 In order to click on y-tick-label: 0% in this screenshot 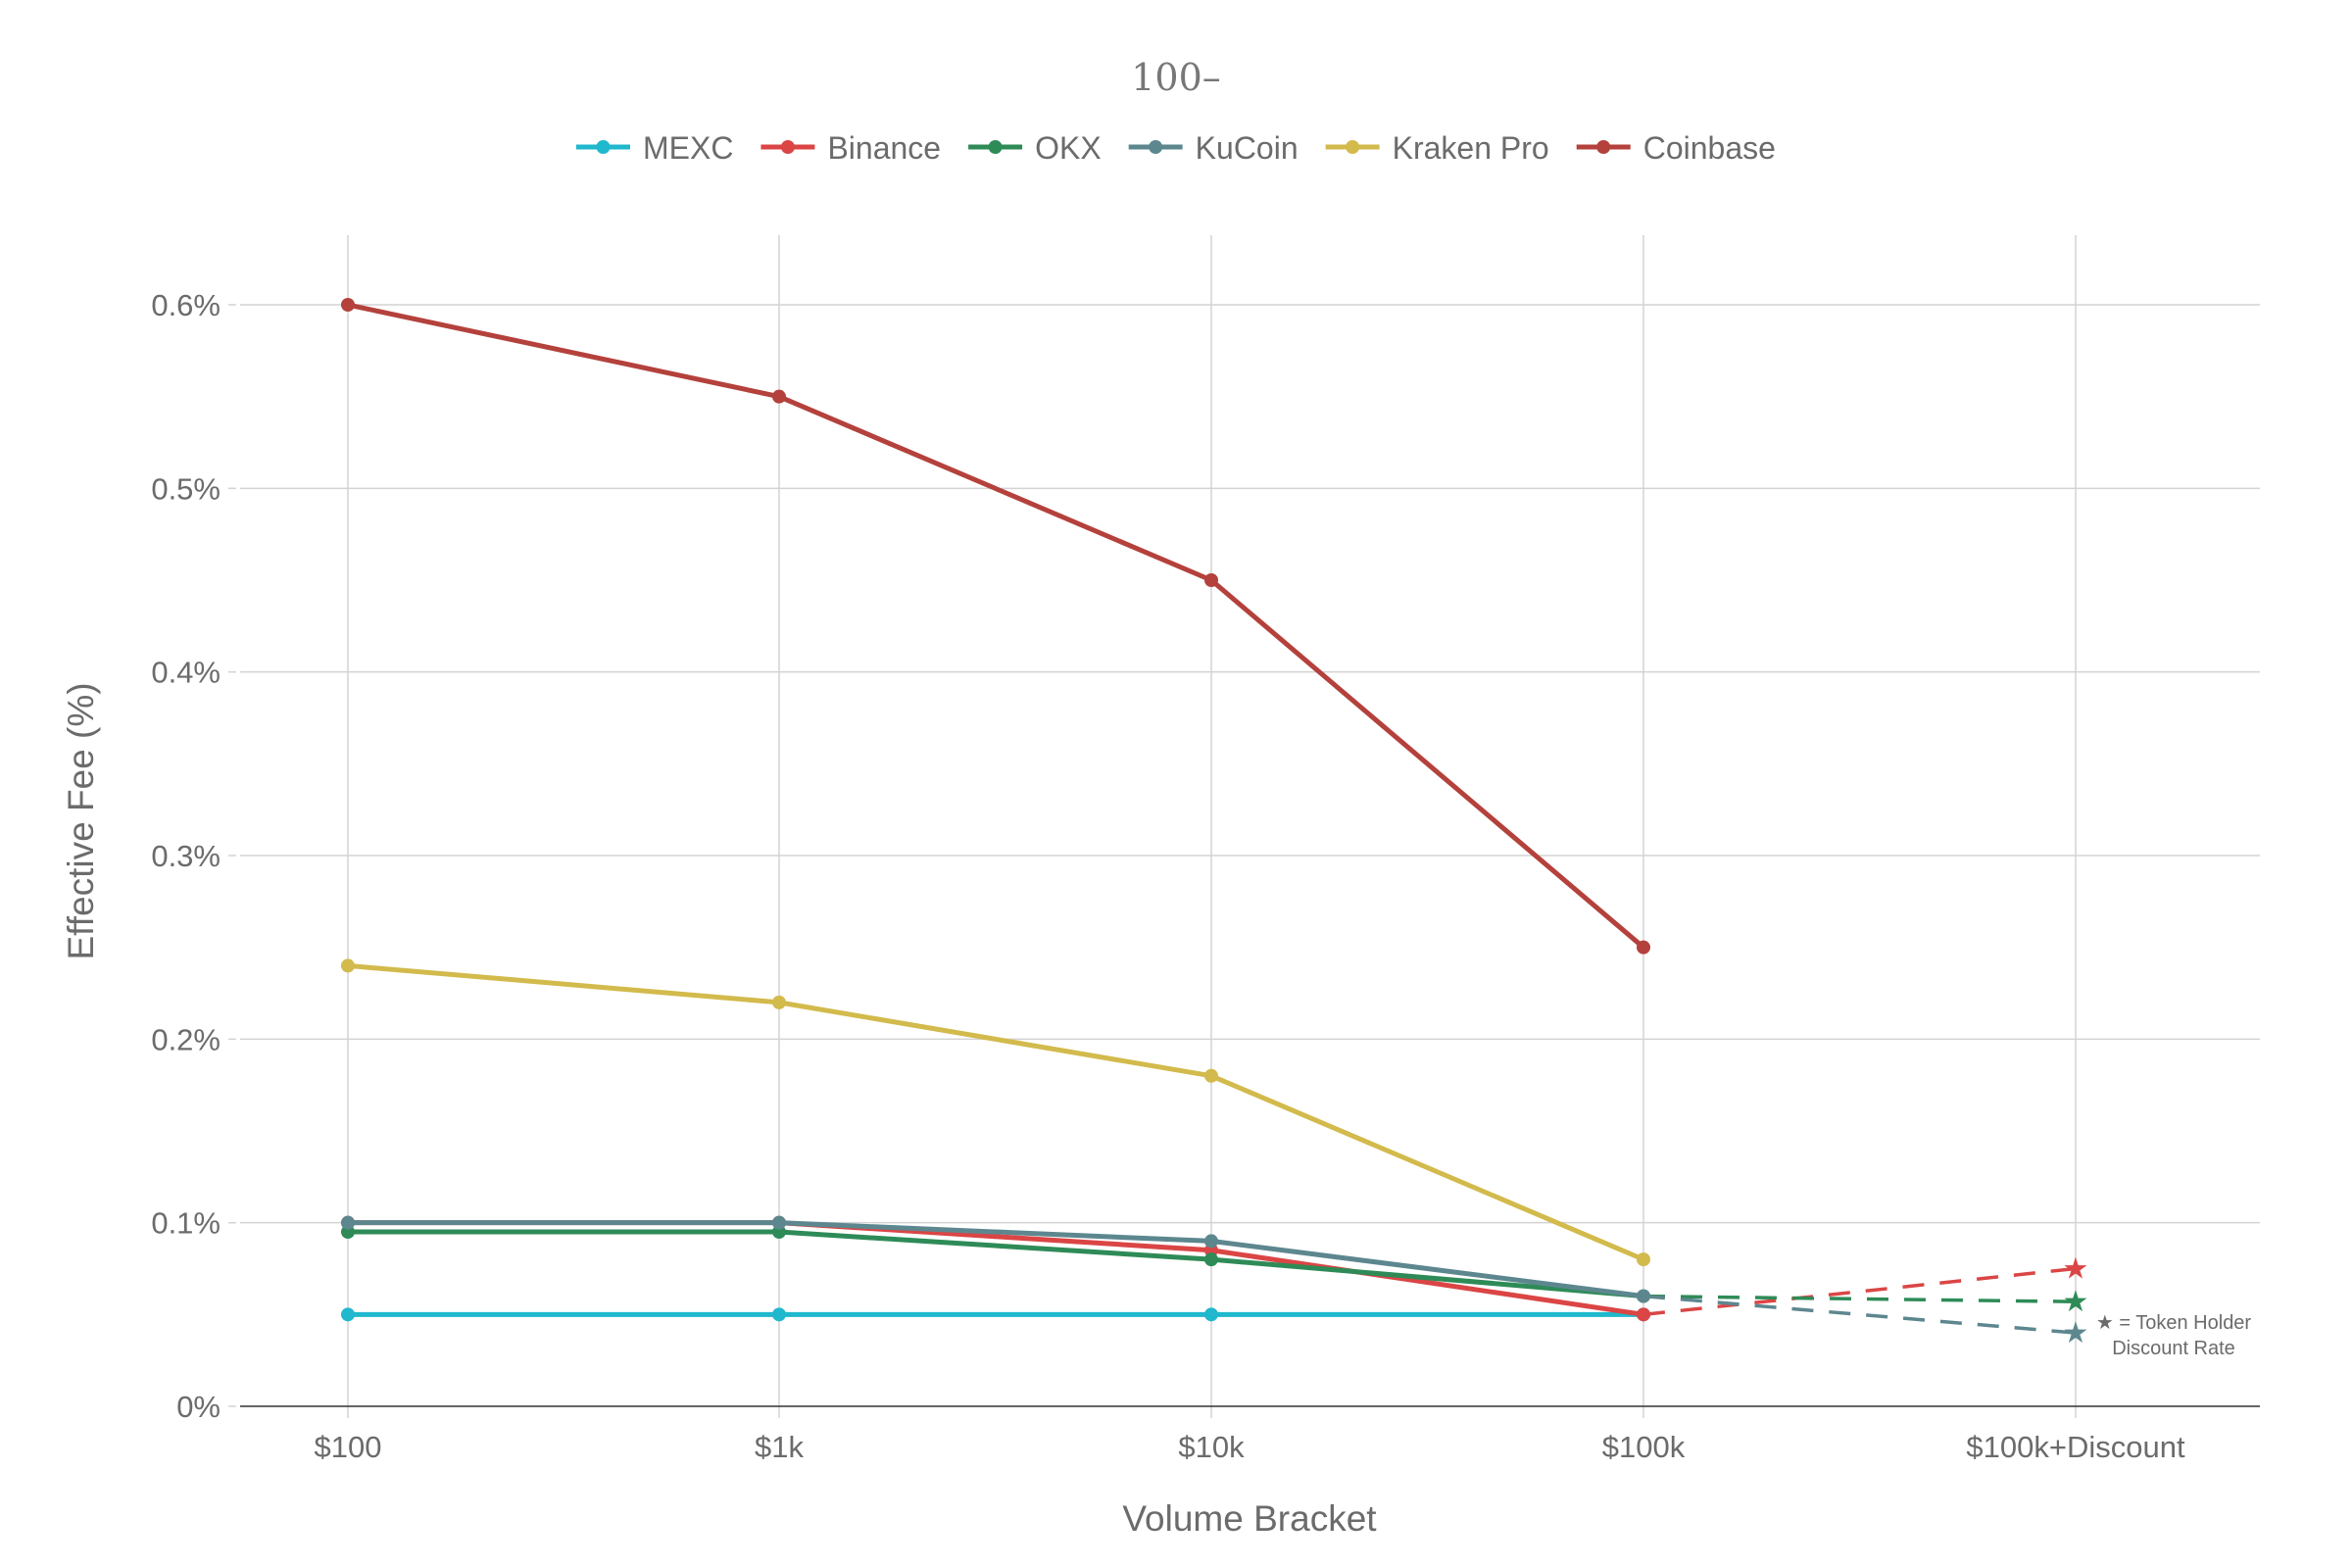, I will do `click(198, 1407)`.